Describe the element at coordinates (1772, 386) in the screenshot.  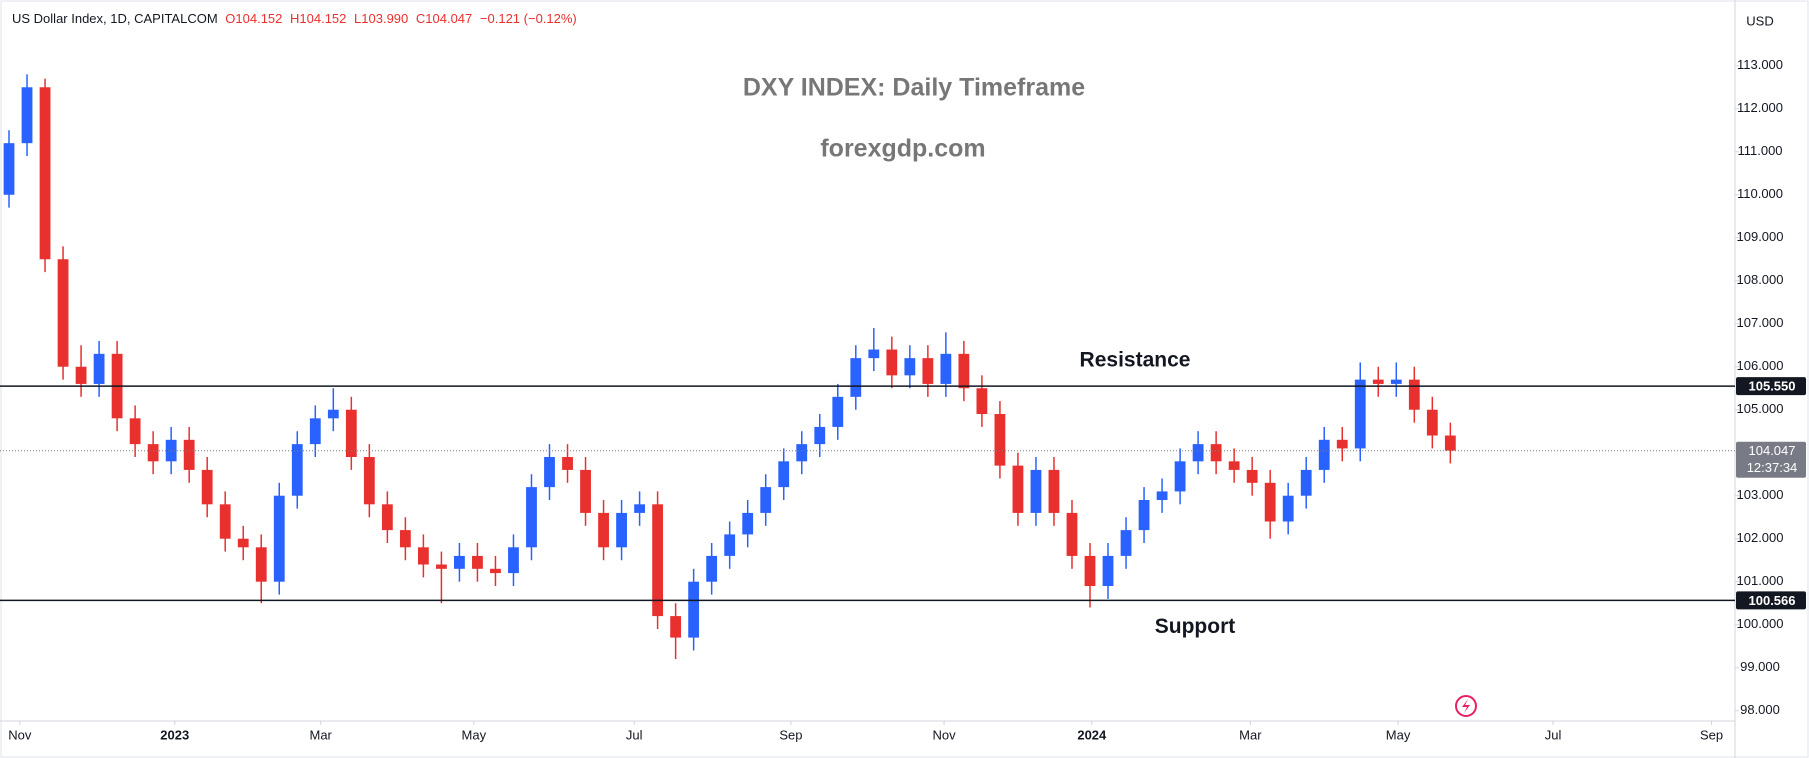
I see `level-label: 105.550` at that location.